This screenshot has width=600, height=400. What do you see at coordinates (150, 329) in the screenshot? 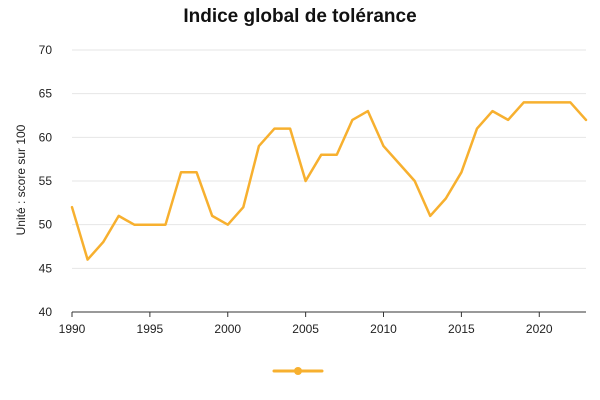
I see `x-tick-label: 1995` at bounding box center [150, 329].